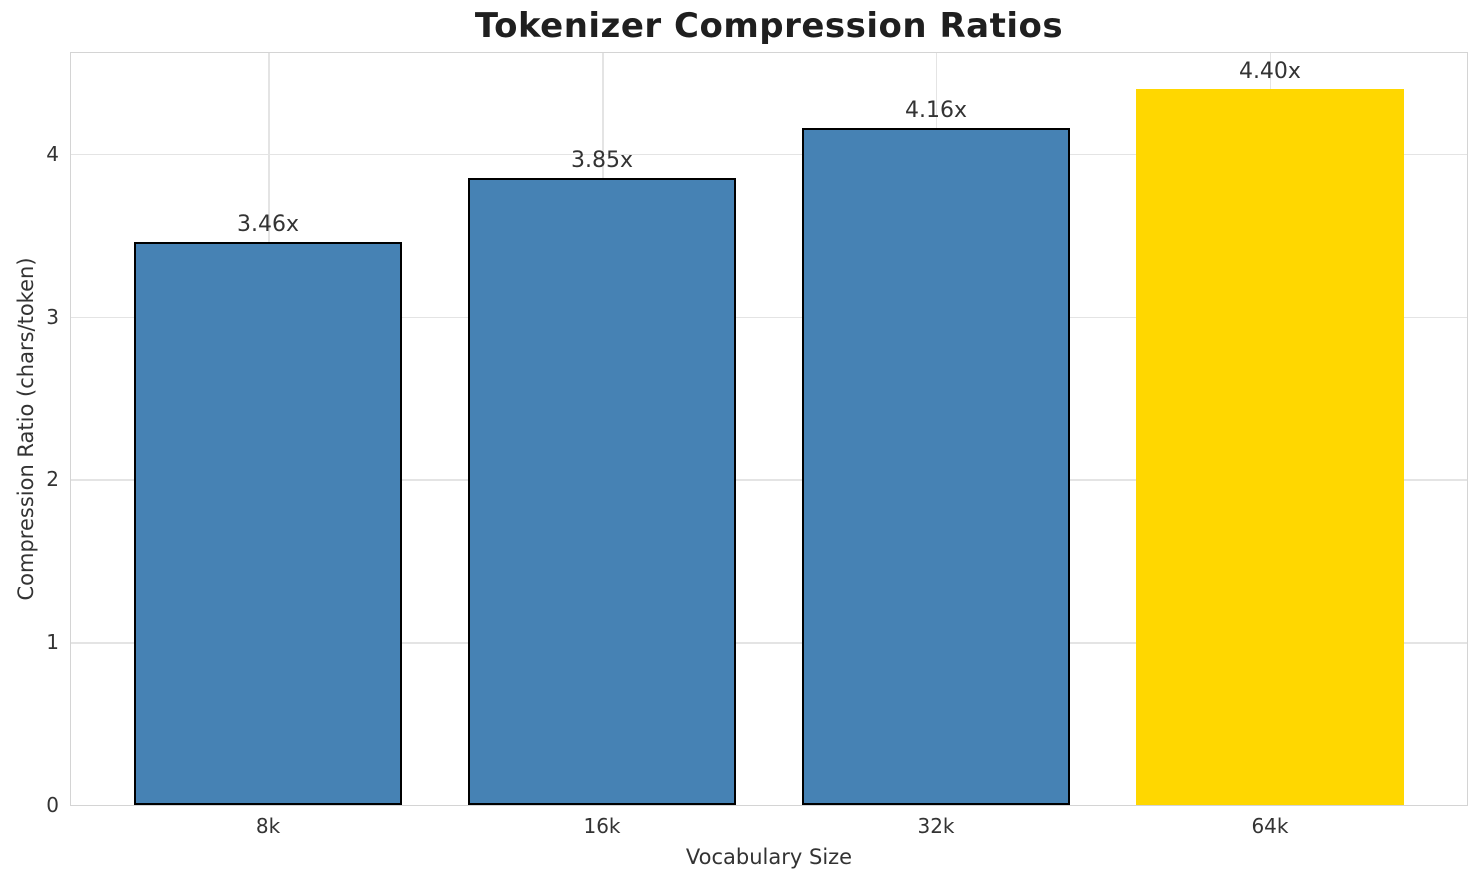 This screenshot has height=885, width=1483. I want to click on chart-title: Tokenizer Compression Ratios, so click(769, 26).